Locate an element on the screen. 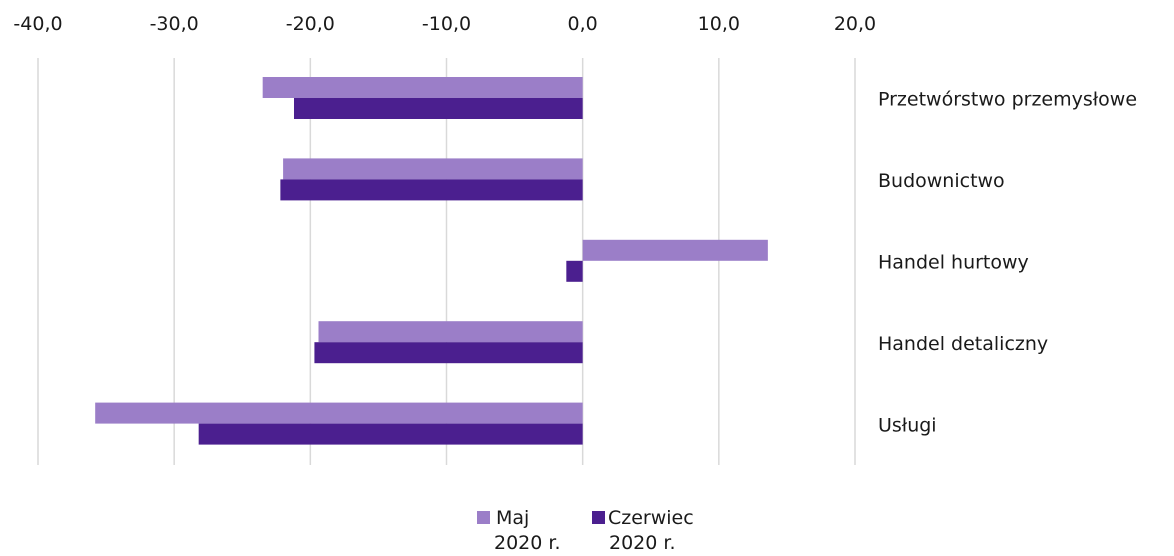  category-label: Budownictwo is located at coordinates (941, 181).